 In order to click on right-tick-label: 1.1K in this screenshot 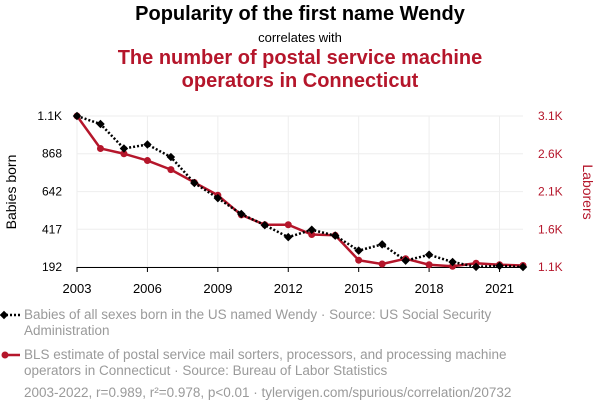, I will do `click(550, 267)`.